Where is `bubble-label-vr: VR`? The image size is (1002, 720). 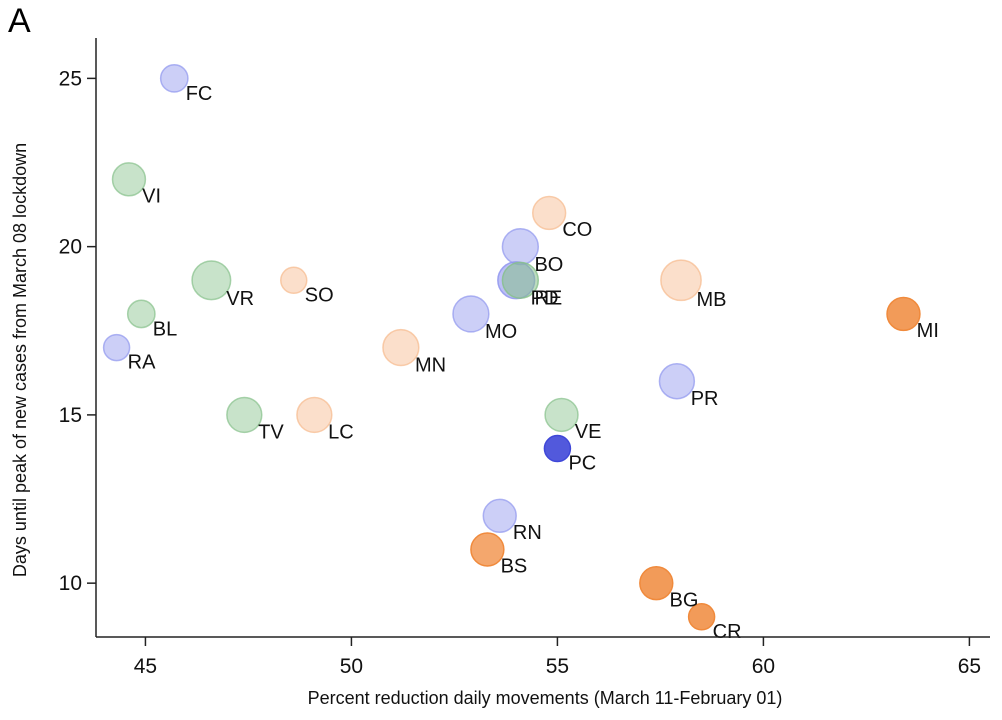 bubble-label-vr: VR is located at coordinates (240, 299).